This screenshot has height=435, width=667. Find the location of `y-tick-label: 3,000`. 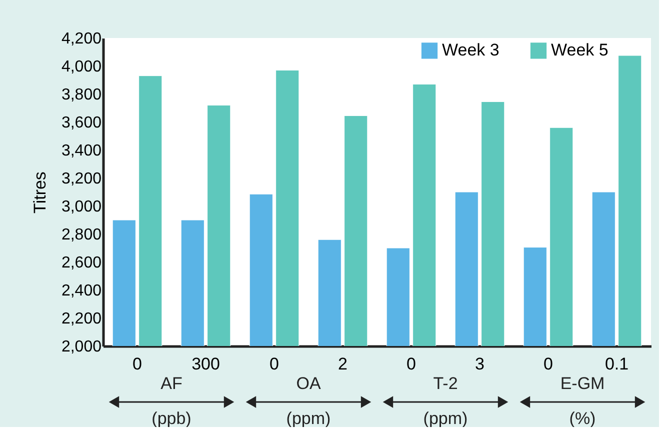

y-tick-label: 3,000 is located at coordinates (81, 207).